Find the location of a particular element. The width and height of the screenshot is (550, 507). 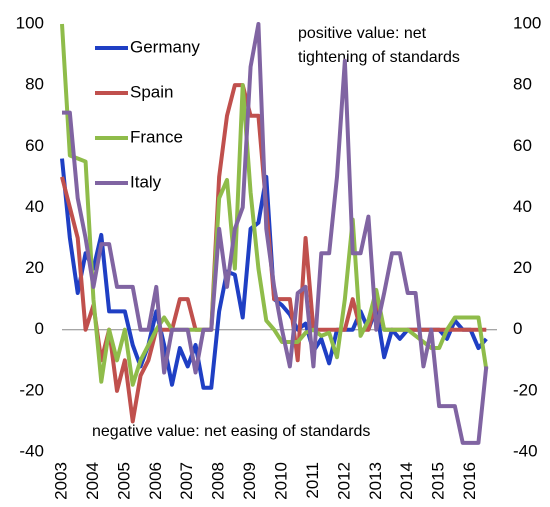

y-tick-label: 40 is located at coordinates (34, 206).